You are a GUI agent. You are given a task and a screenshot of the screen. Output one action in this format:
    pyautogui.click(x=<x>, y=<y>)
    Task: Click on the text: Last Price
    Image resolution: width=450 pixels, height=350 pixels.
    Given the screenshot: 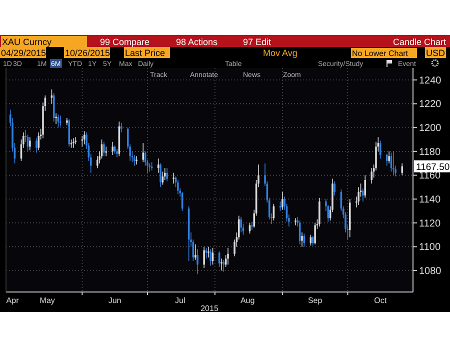 What is the action you would take?
    pyautogui.click(x=145, y=53)
    